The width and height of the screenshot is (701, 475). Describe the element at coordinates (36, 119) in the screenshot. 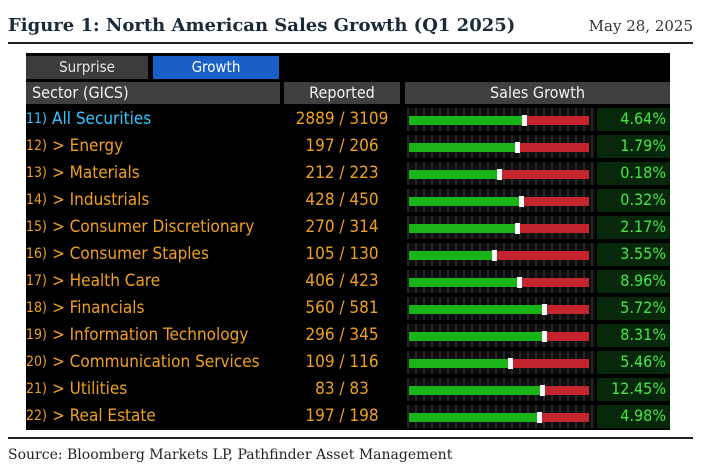

I see `row-number: 11)` at that location.